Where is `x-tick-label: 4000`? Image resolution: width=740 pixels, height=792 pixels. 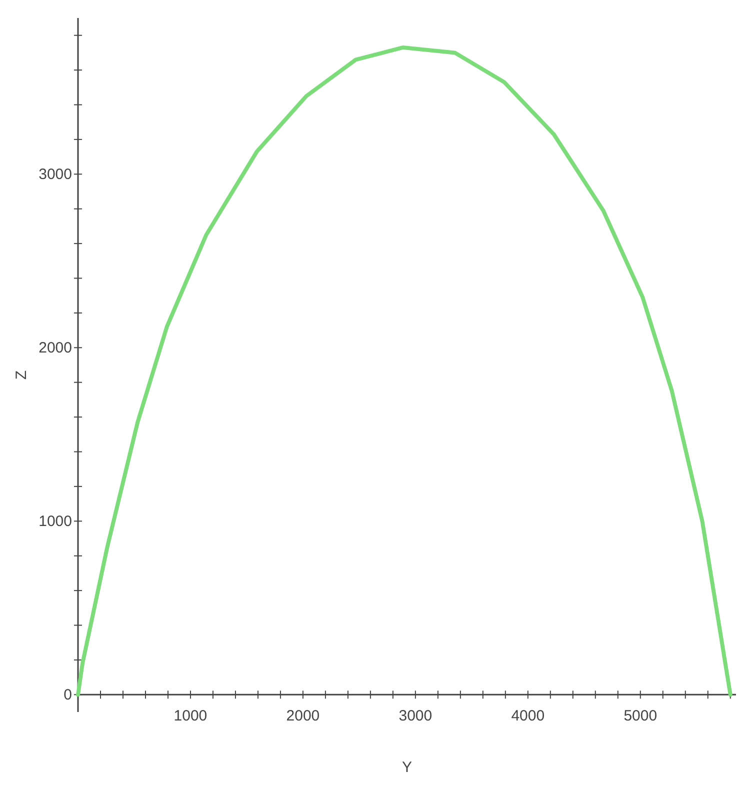 x-tick-label: 4000 is located at coordinates (528, 716).